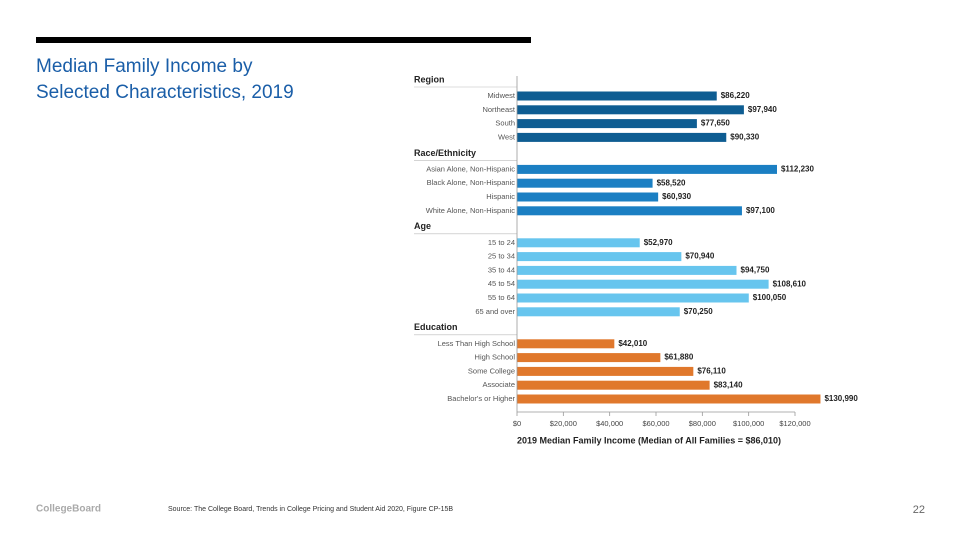 The height and width of the screenshot is (540, 960). What do you see at coordinates (770, 297) in the screenshot?
I see `value-label: $100,050` at bounding box center [770, 297].